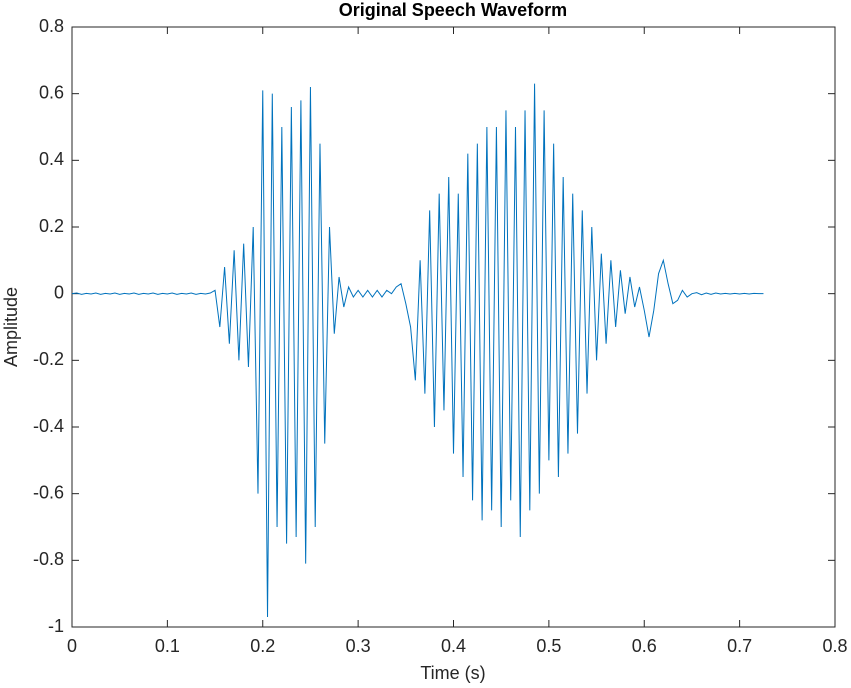 The height and width of the screenshot is (688, 851). Describe the element at coordinates (59, 292) in the screenshot. I see `y-tick-label: 0` at that location.